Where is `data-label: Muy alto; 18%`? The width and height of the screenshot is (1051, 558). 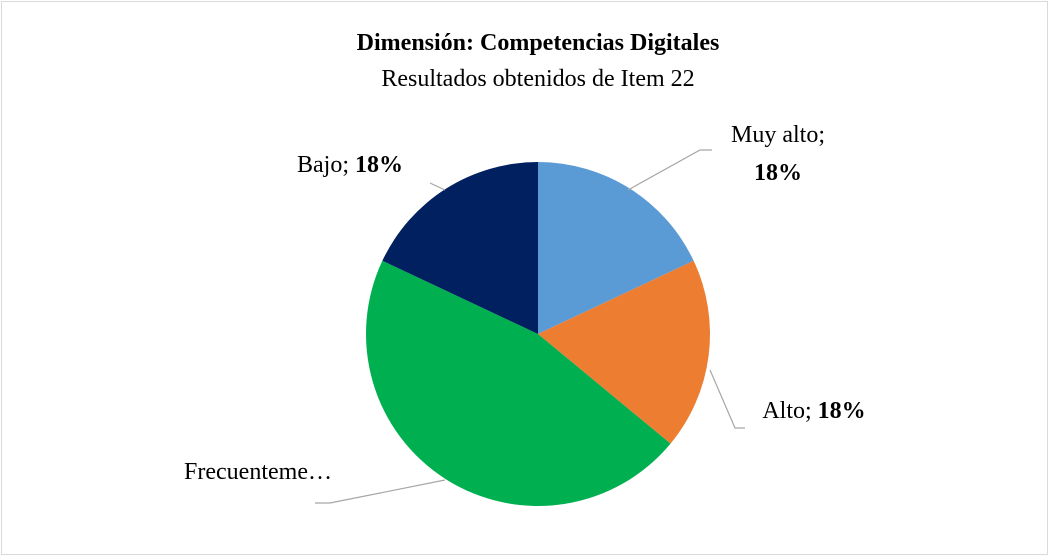
data-label: Muy alto; 18% is located at coordinates (778, 154).